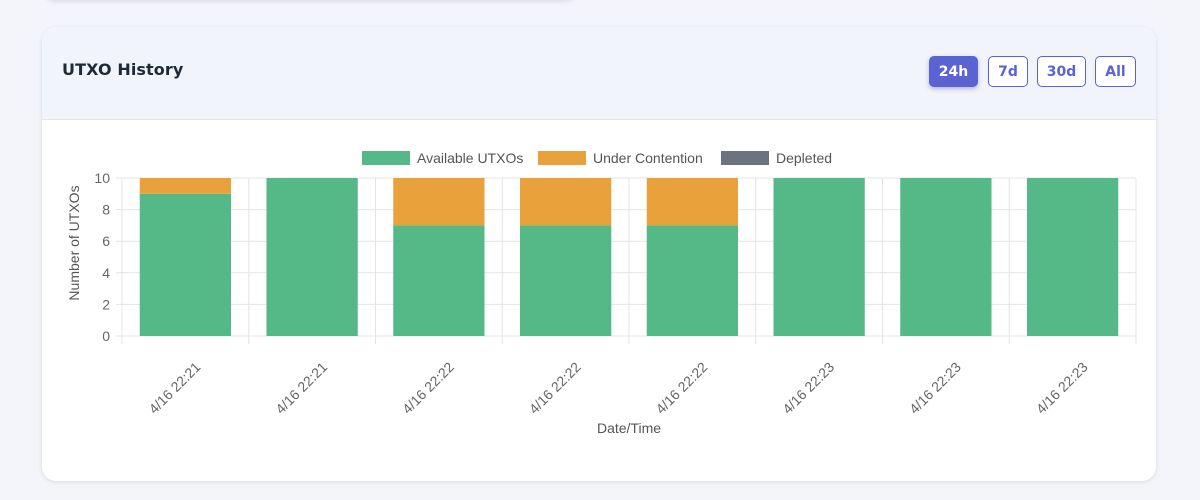  I want to click on x-axis-title: Date/Time, so click(629, 428).